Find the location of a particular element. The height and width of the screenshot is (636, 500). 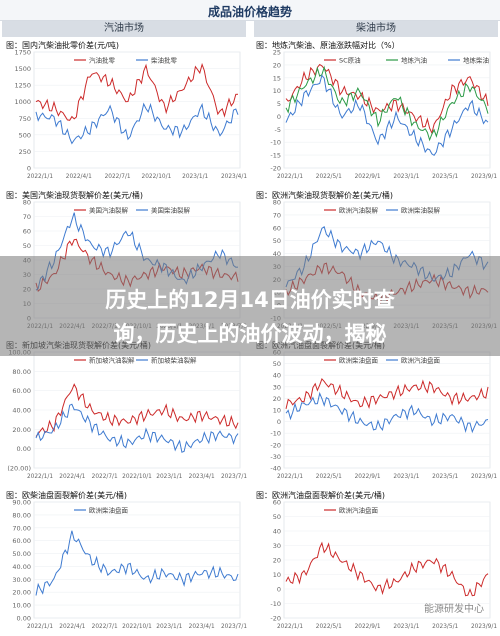

y-tick-label: 10.00 is located at coordinates (21, 606).